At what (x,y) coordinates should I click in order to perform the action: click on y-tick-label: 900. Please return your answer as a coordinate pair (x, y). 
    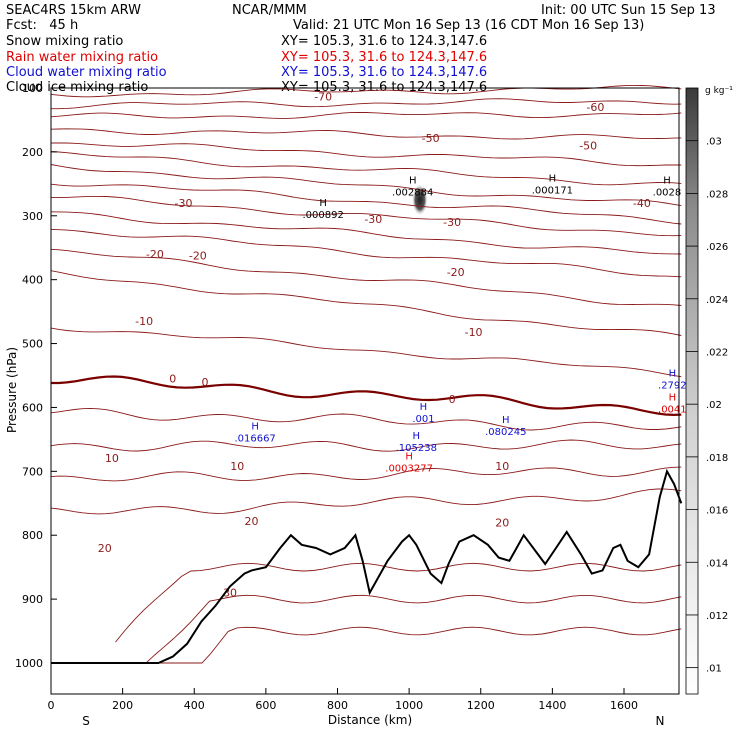
    Looking at the image, I should click on (32, 599).